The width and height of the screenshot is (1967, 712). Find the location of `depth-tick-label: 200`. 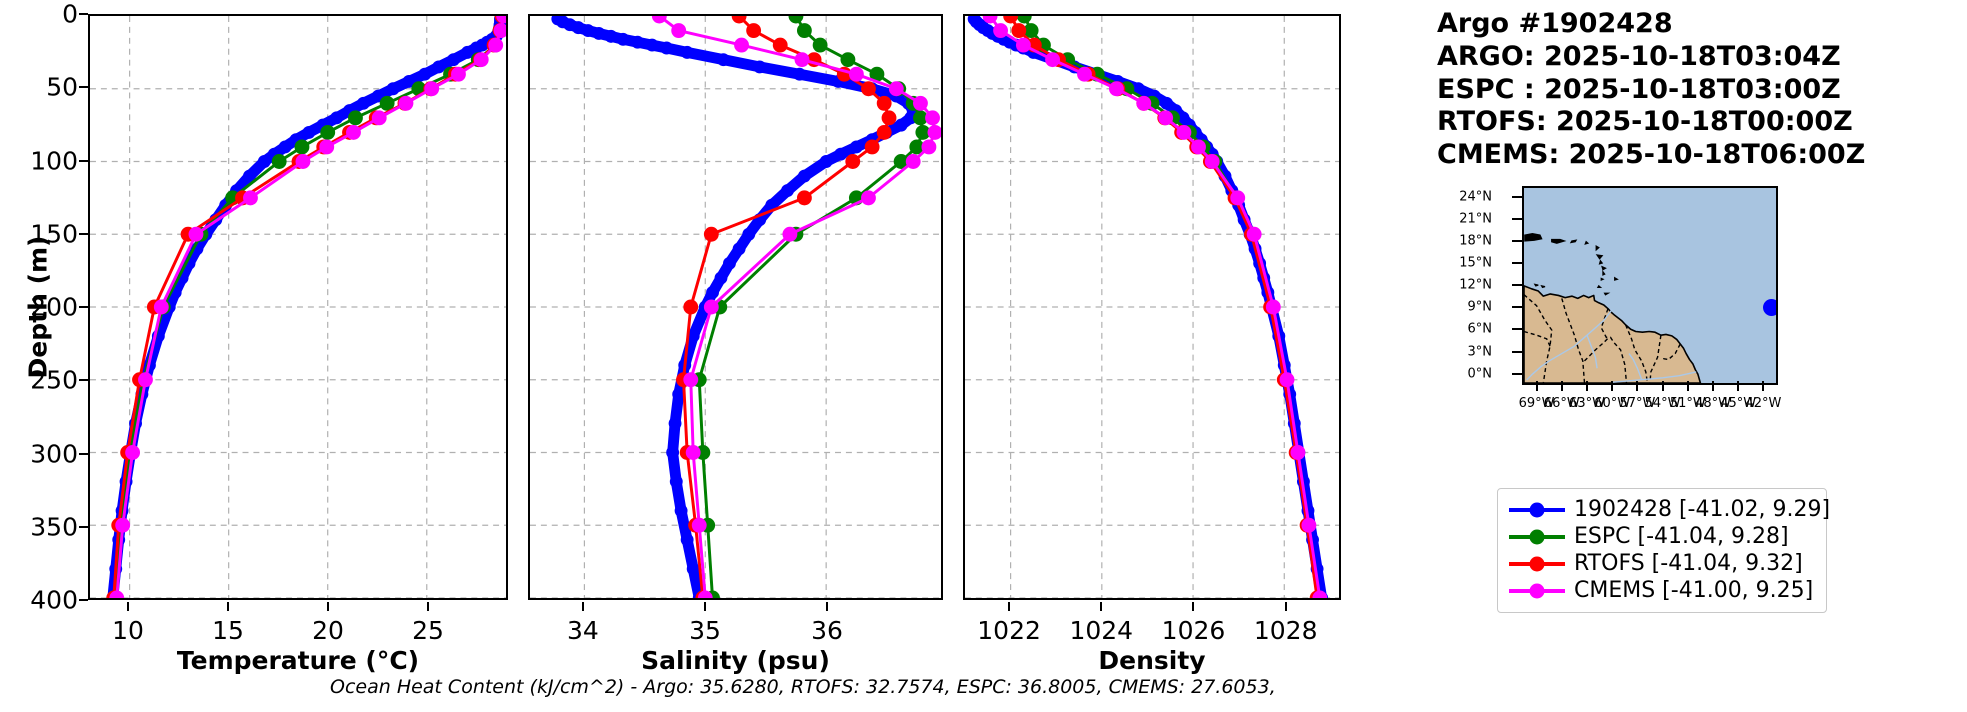

depth-tick-label: 200 is located at coordinates (54, 307).